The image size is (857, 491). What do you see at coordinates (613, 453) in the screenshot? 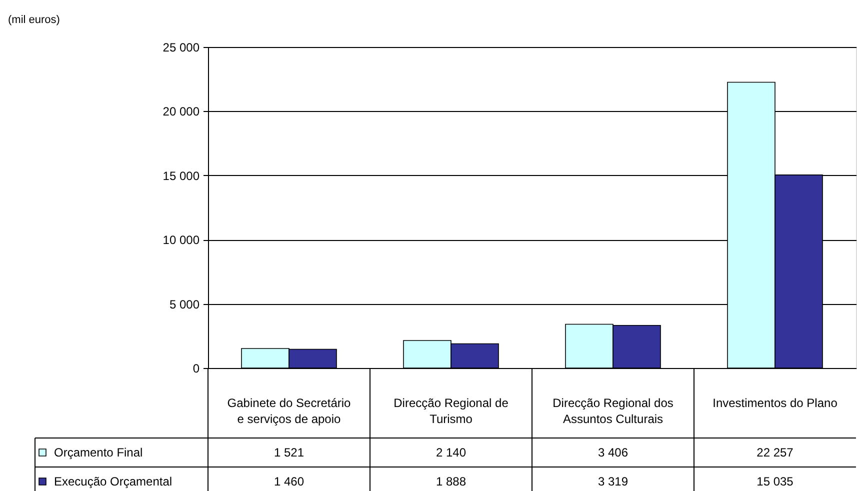
I see `data-label: 3 406` at bounding box center [613, 453].